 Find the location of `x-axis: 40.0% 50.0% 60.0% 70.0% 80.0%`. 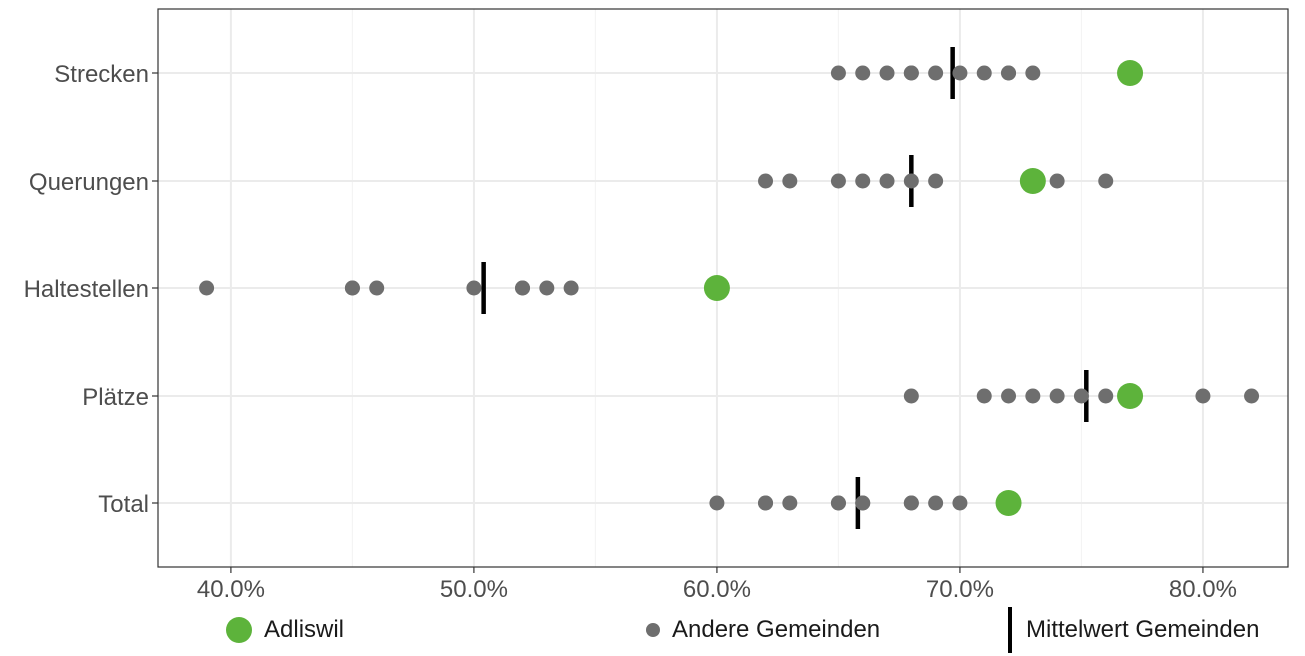

x-axis: 40.0% 50.0% 60.0% 70.0% 80.0% is located at coordinates (717, 585).